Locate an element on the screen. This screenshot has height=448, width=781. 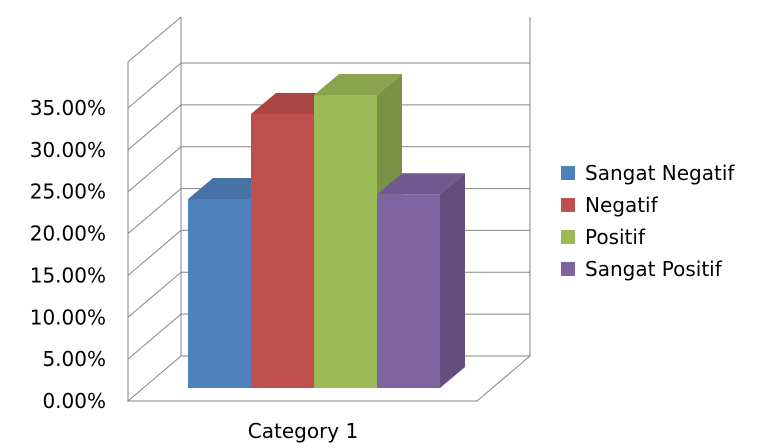
legend-label: Positif is located at coordinates (615, 237).